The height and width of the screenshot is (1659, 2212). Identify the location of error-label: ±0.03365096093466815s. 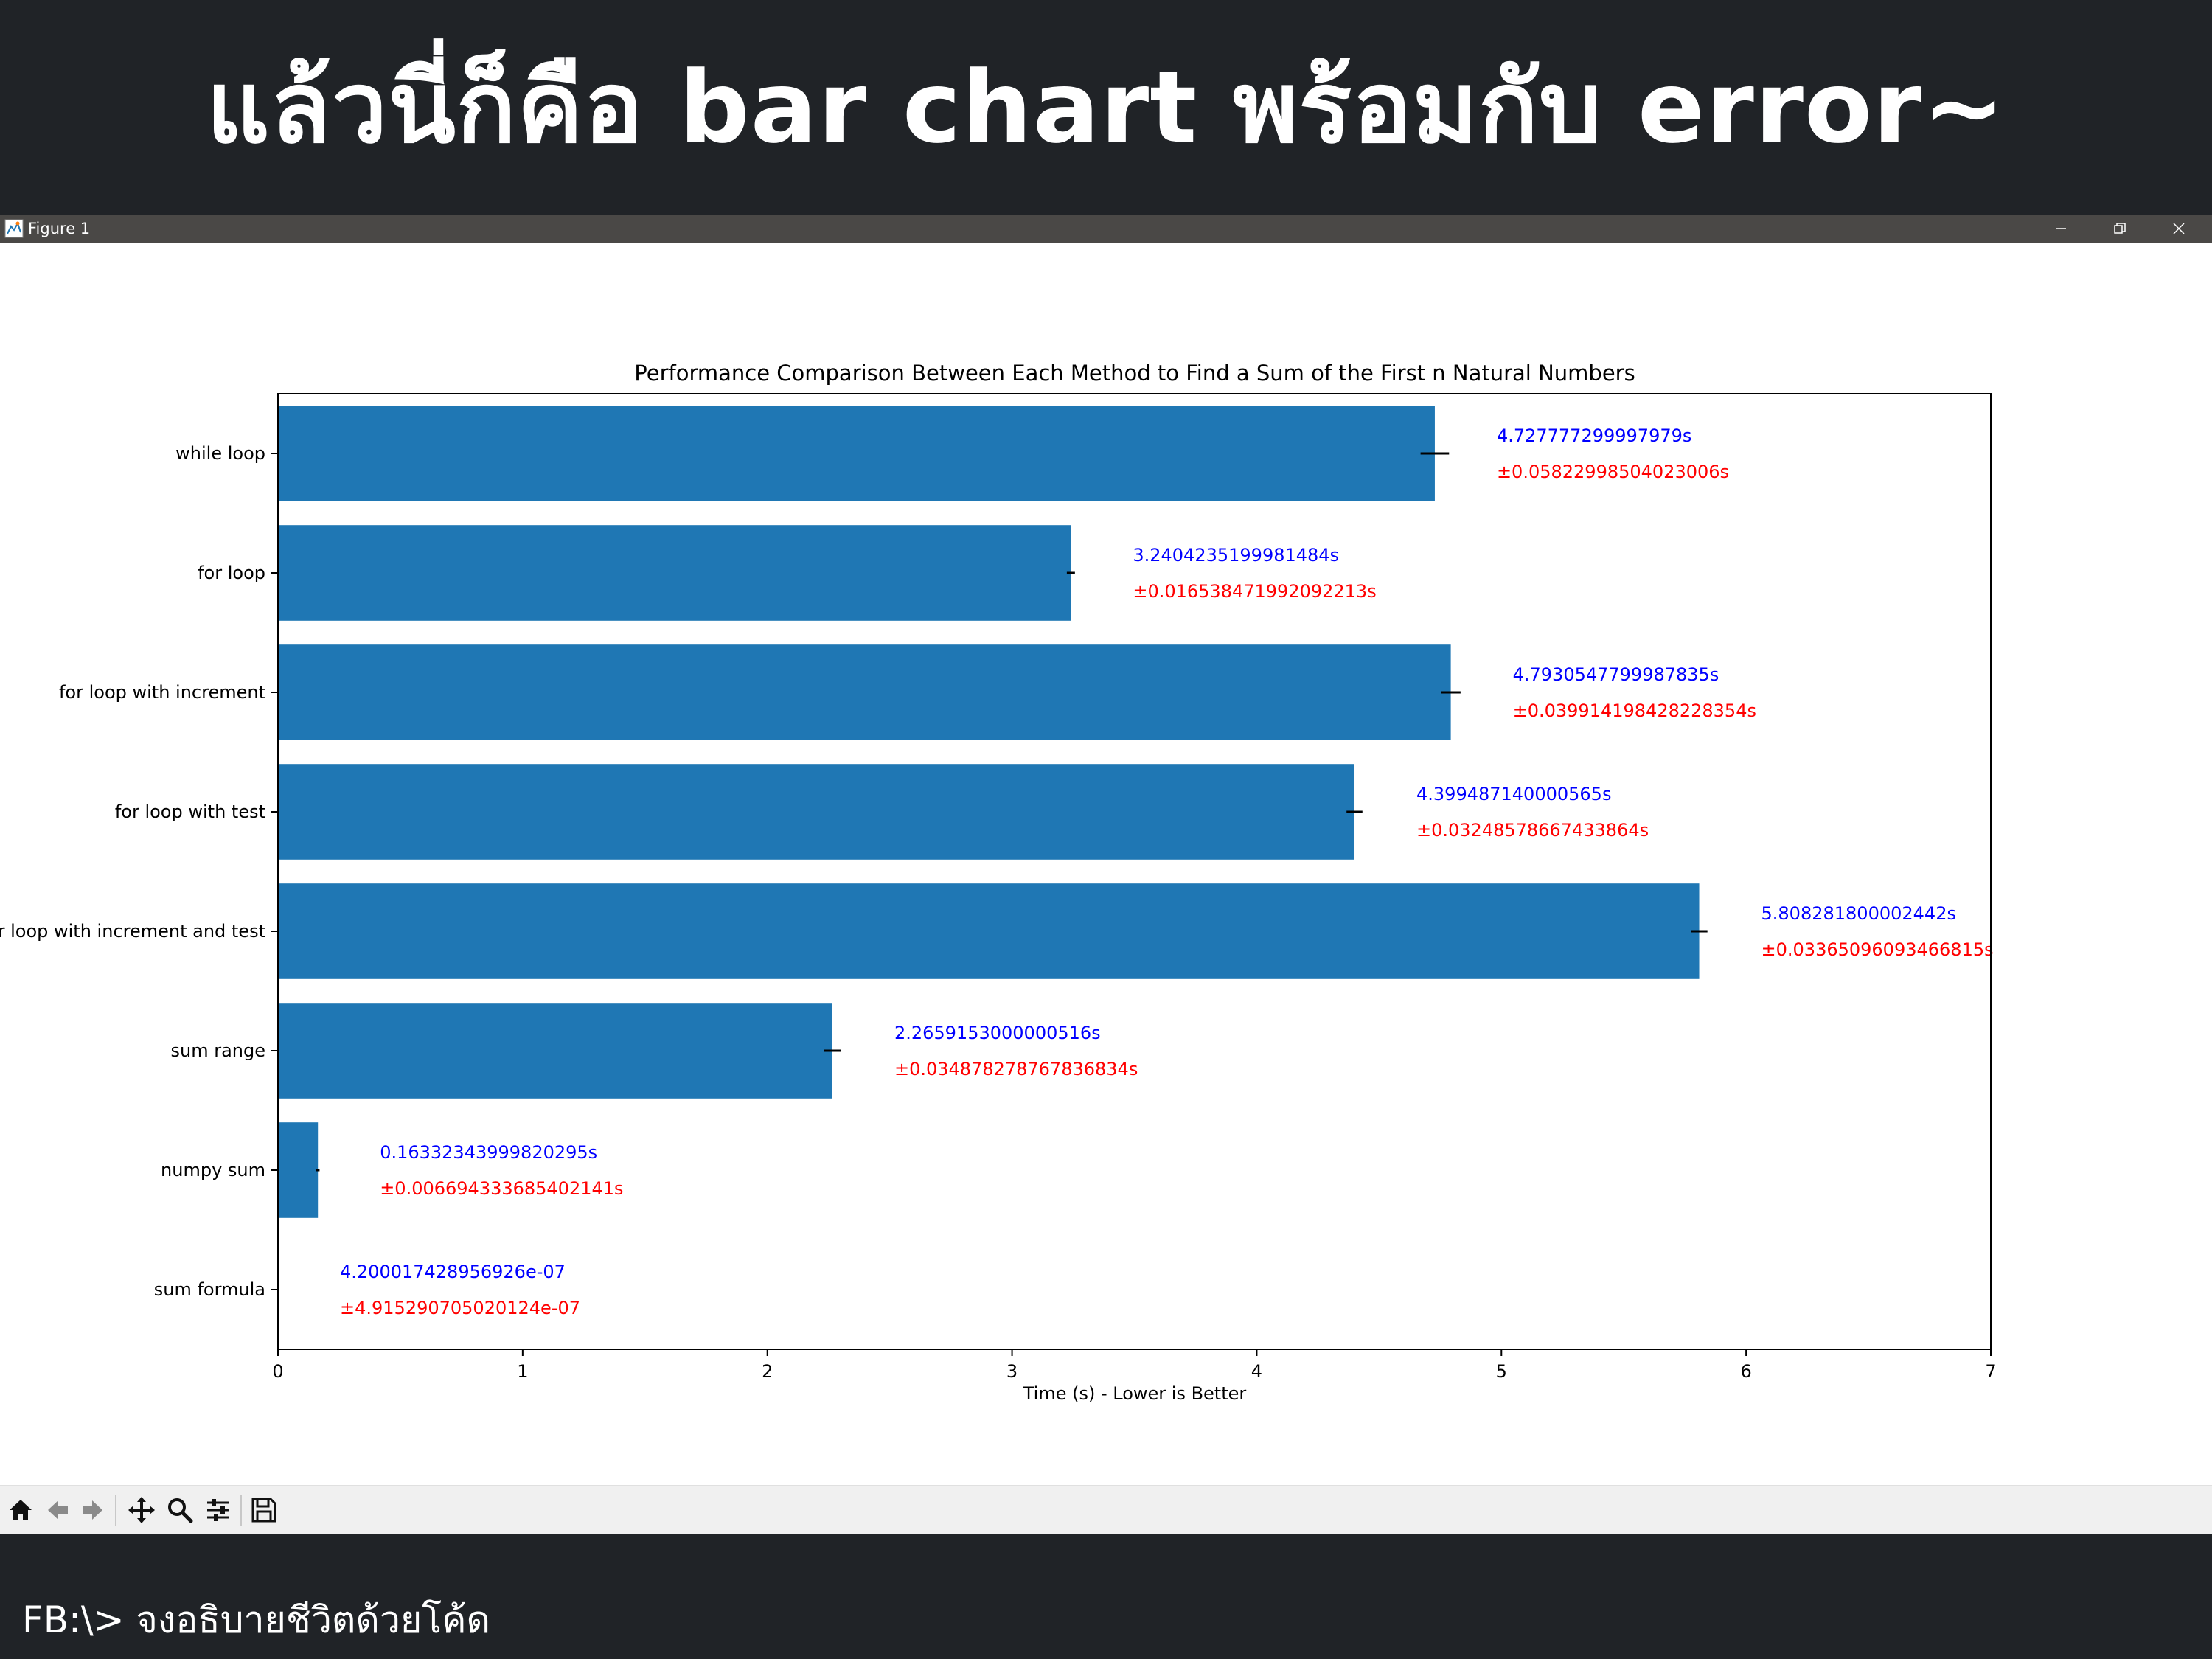
(1877, 949).